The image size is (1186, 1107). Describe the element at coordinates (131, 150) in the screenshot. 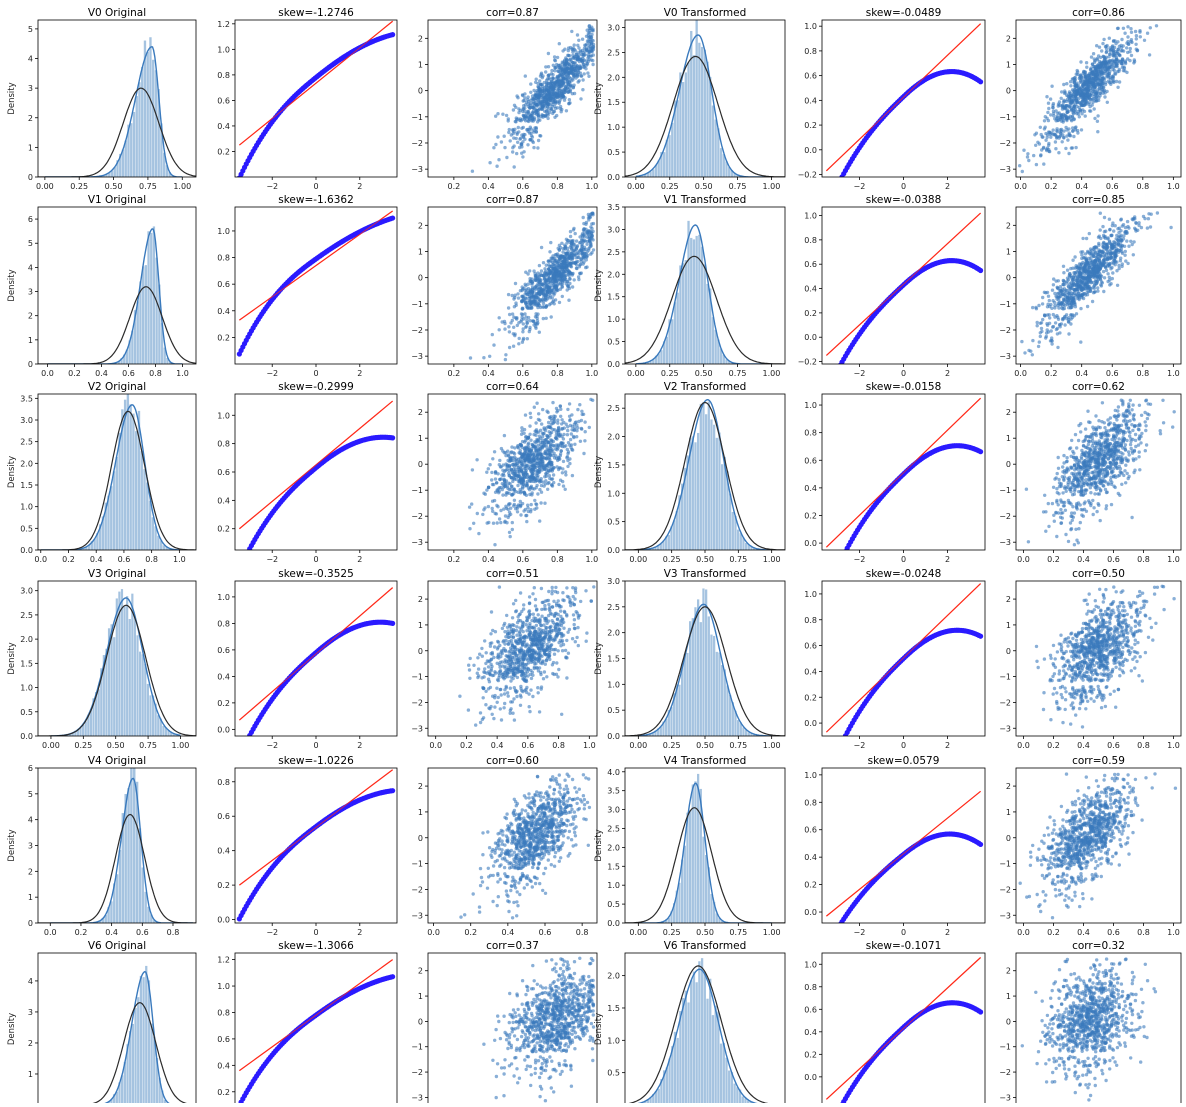

I see `v0-original-hist-hist-bar` at that location.